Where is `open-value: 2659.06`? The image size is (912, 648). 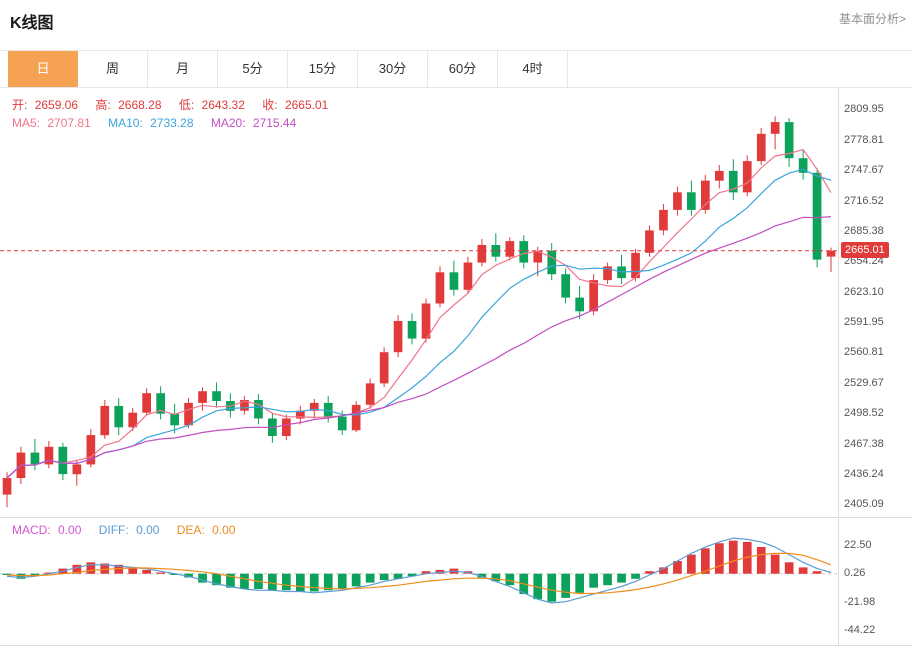 open-value: 2659.06 is located at coordinates (56, 105).